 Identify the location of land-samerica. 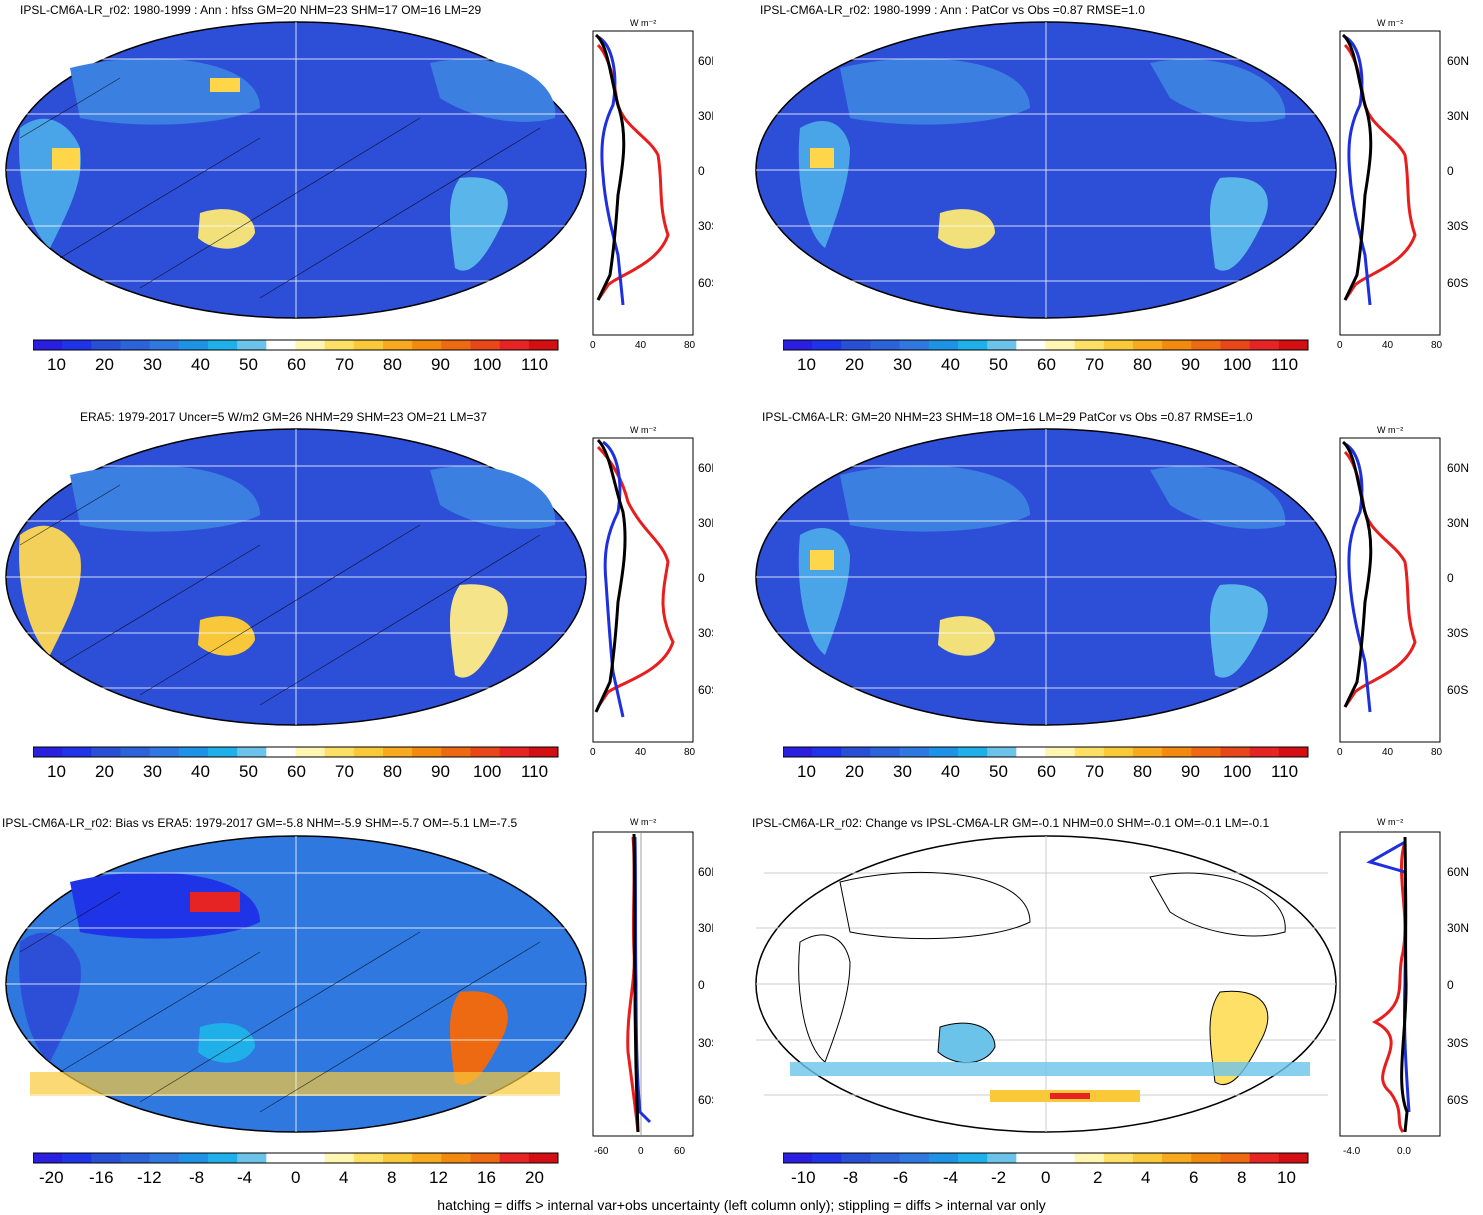
(479, 224).